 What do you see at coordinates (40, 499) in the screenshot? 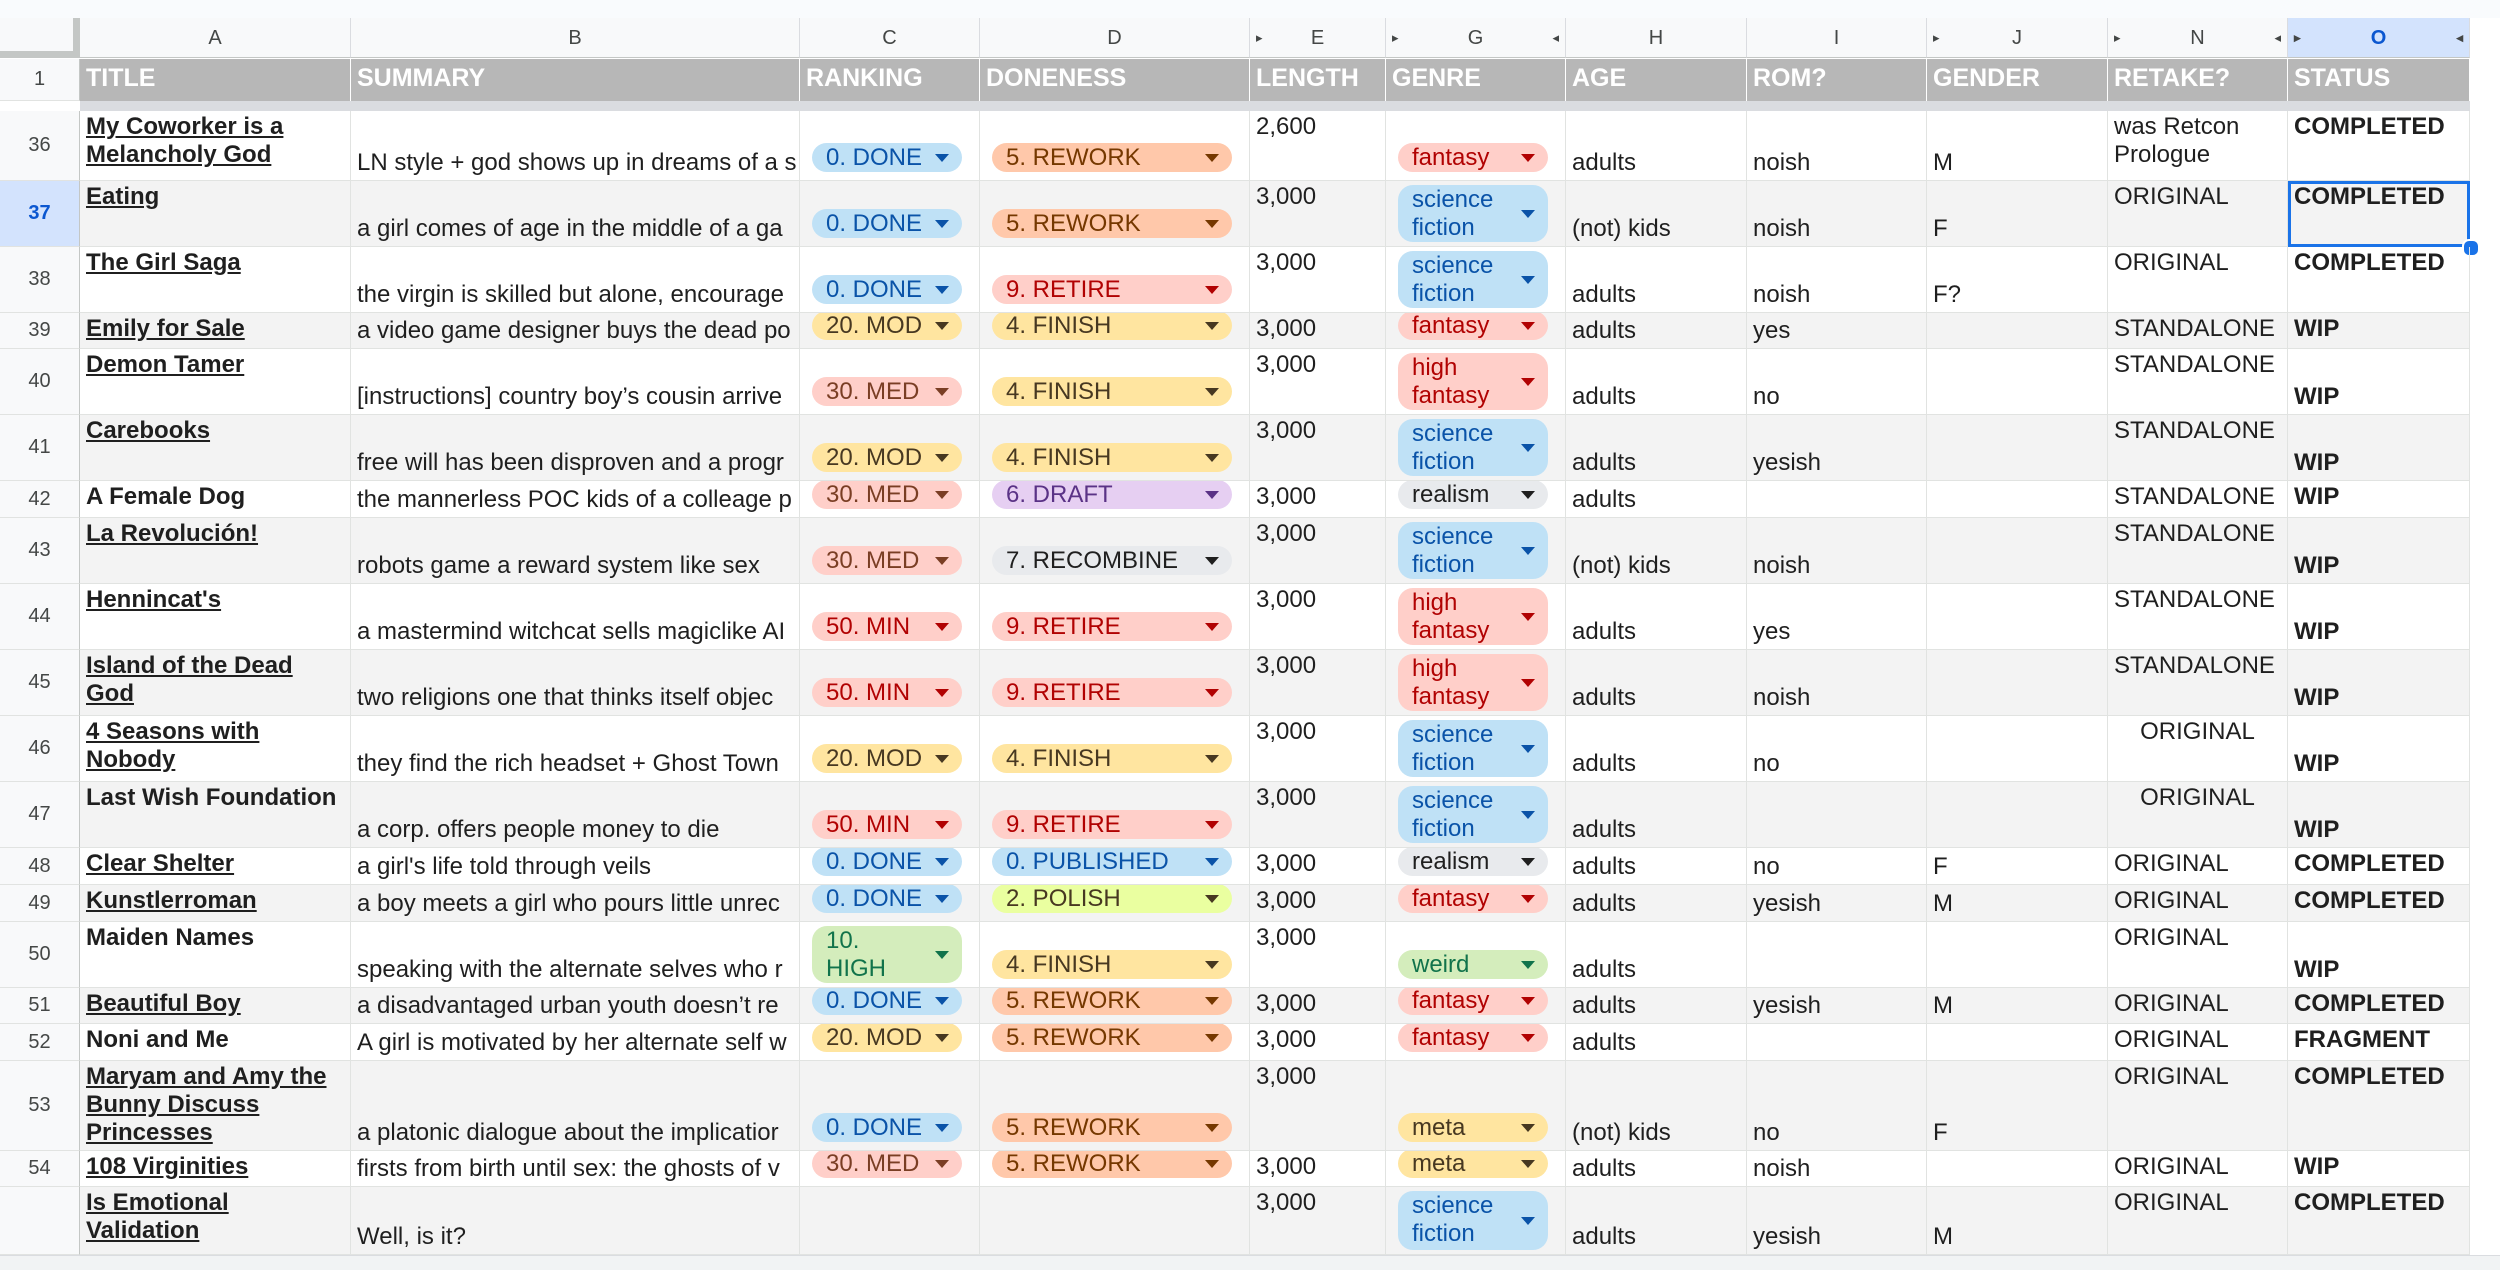
I see `row-header: 42` at bounding box center [40, 499].